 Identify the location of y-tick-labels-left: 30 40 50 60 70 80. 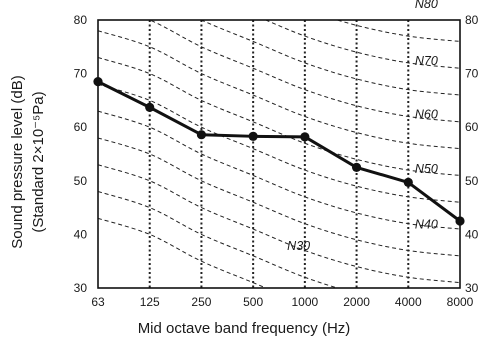
(81, 154).